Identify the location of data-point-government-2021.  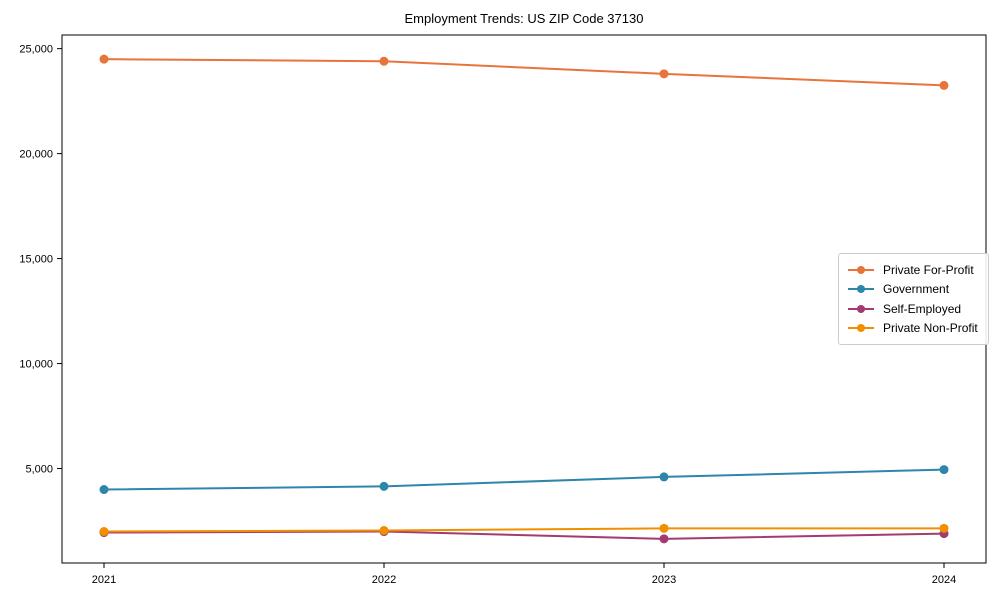
(104, 490).